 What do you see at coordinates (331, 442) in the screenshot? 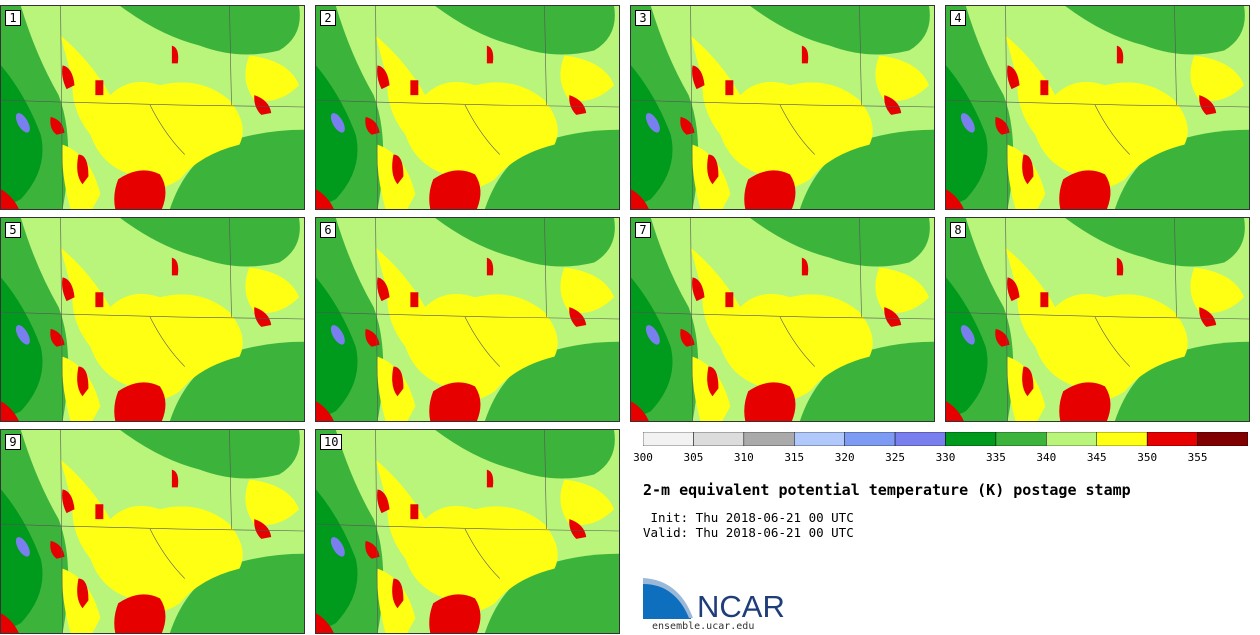
I see `member-number: 10` at bounding box center [331, 442].